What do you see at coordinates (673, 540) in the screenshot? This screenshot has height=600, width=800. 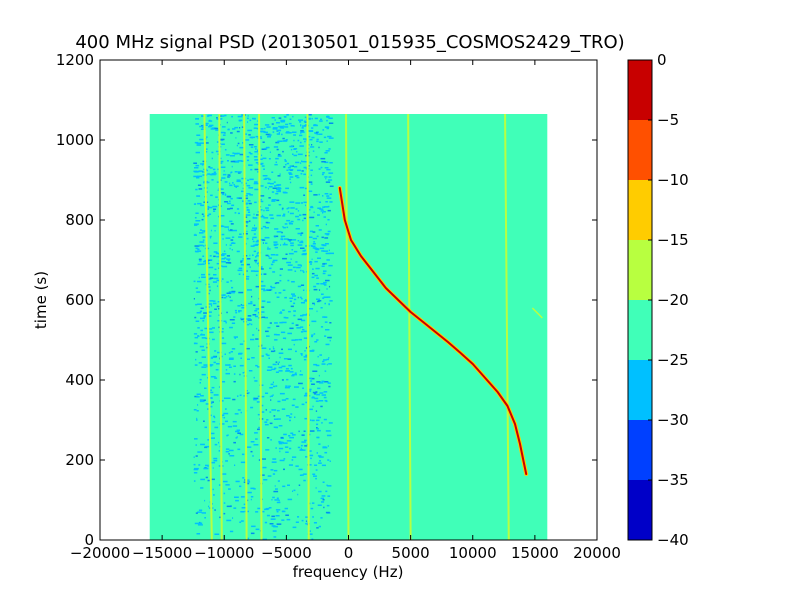 I see `colorbar-tick-label: −40` at bounding box center [673, 540].